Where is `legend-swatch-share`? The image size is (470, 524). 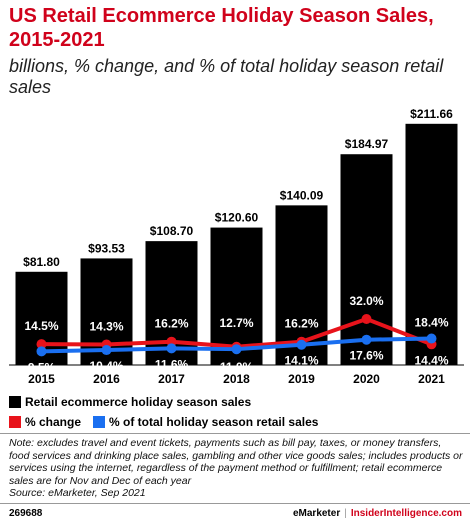 legend-swatch-share is located at coordinates (99, 422).